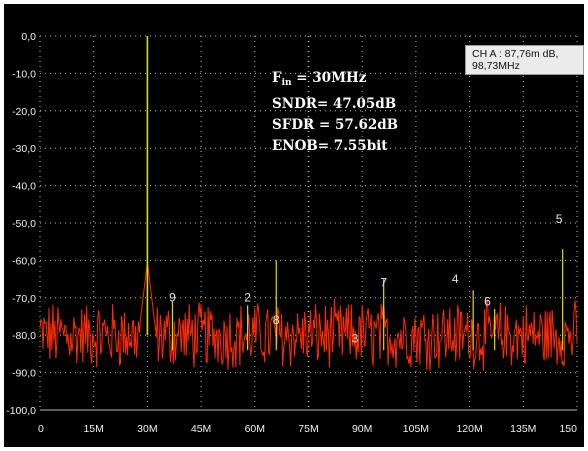 This screenshot has width=588, height=451. Describe the element at coordinates (24, 187) in the screenshot. I see `y-tick-label: -40,0` at that location.